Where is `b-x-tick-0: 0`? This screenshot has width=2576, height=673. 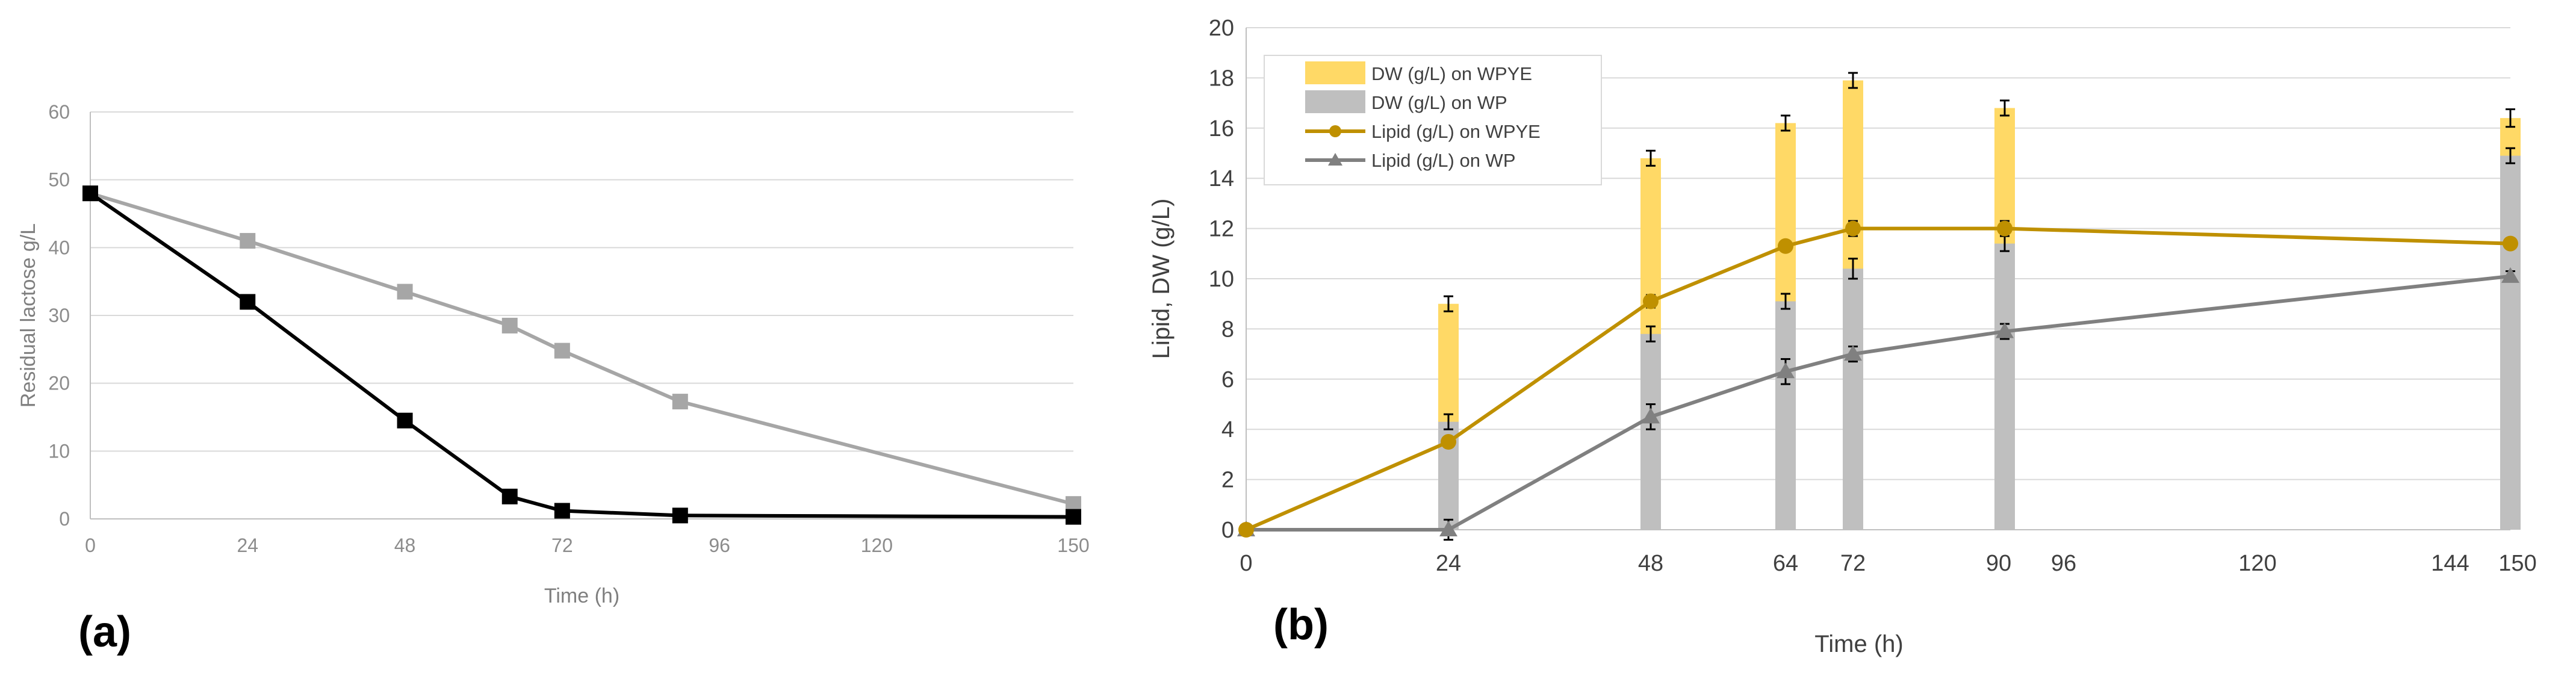
b-x-tick-0: 0 is located at coordinates (1246, 563).